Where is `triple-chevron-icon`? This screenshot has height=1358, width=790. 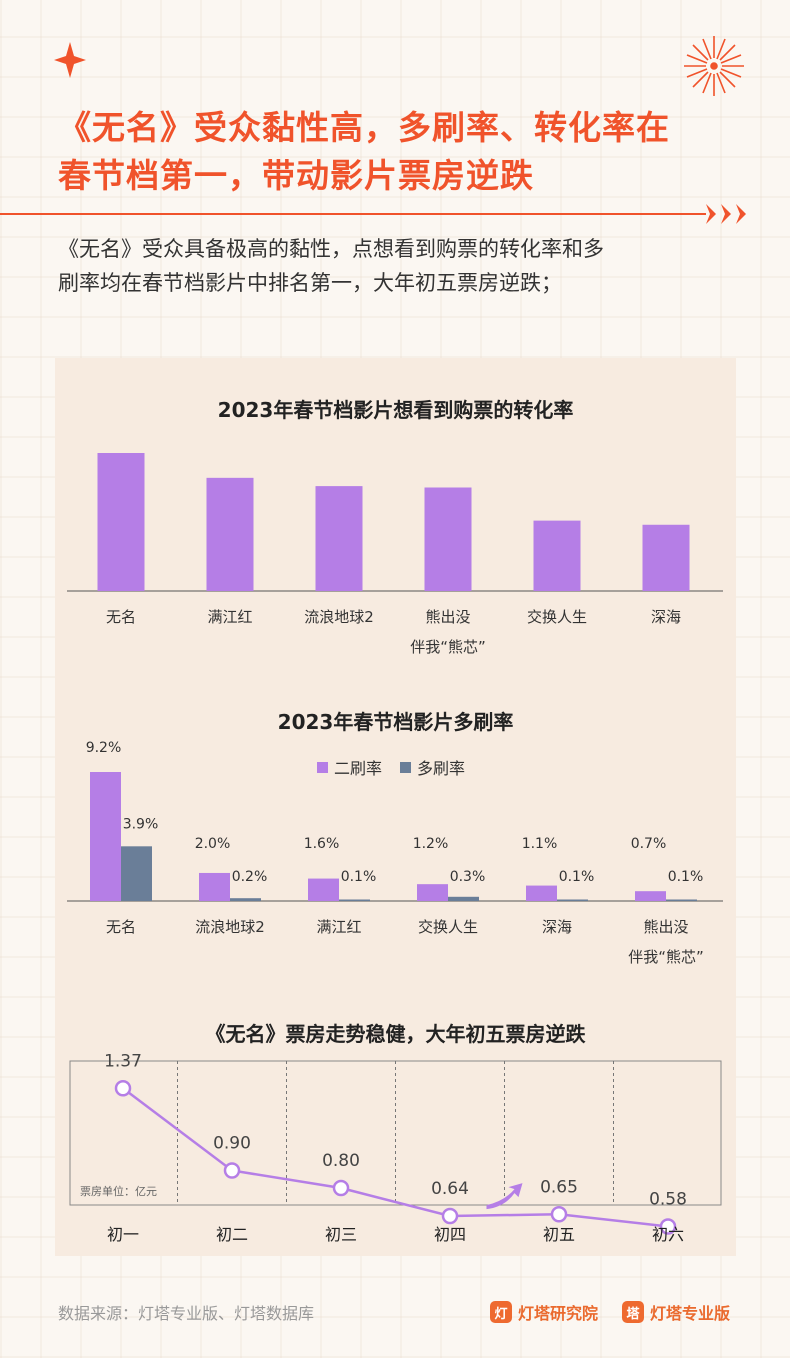
triple-chevron-icon is located at coordinates (726, 214).